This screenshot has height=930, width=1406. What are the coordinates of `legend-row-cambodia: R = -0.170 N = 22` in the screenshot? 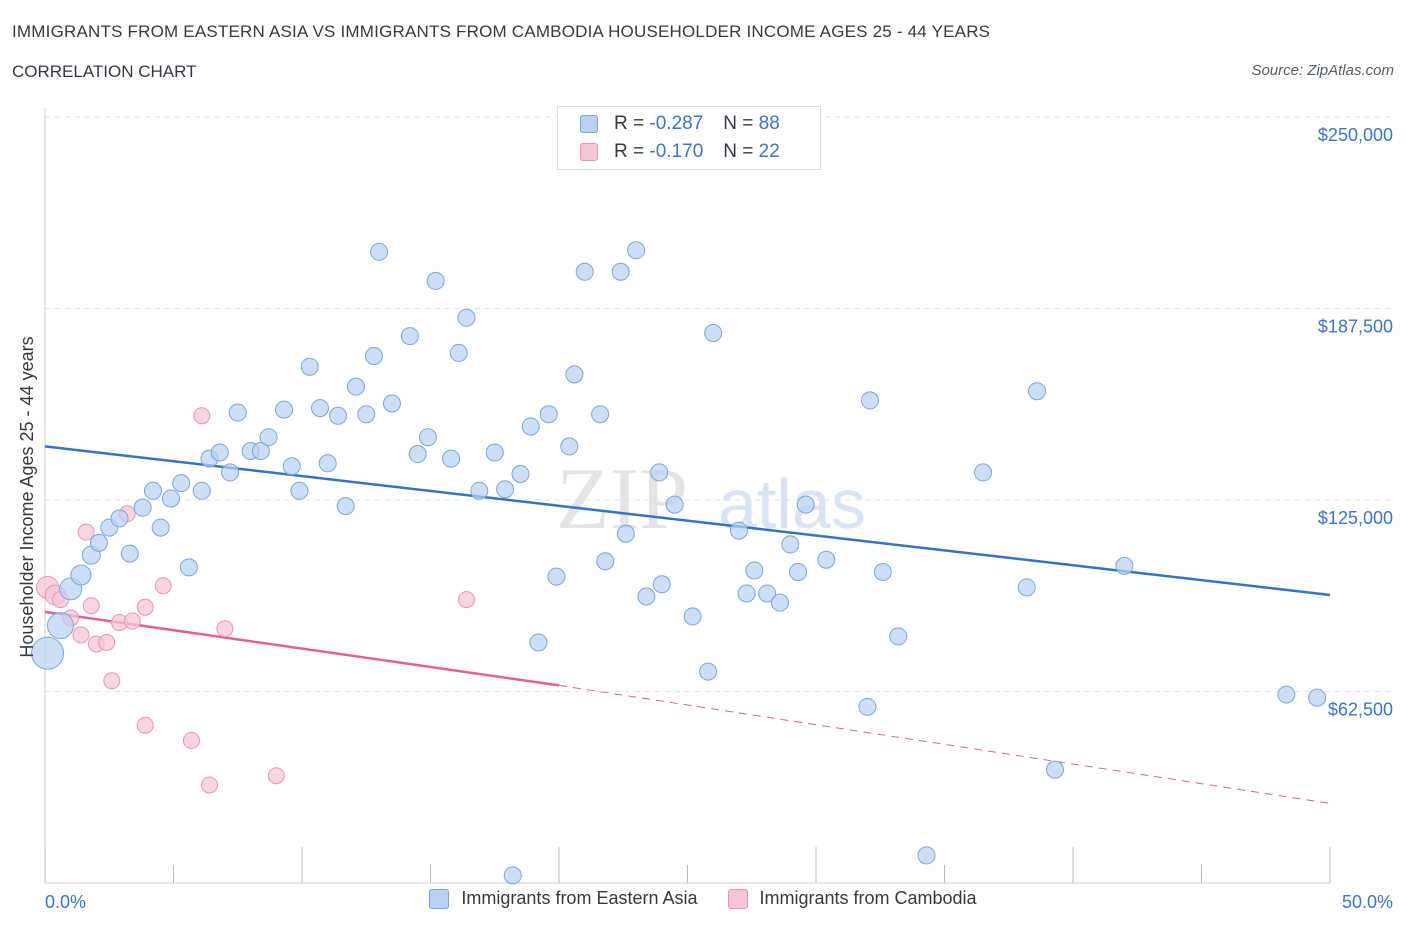 It's located at (680, 152).